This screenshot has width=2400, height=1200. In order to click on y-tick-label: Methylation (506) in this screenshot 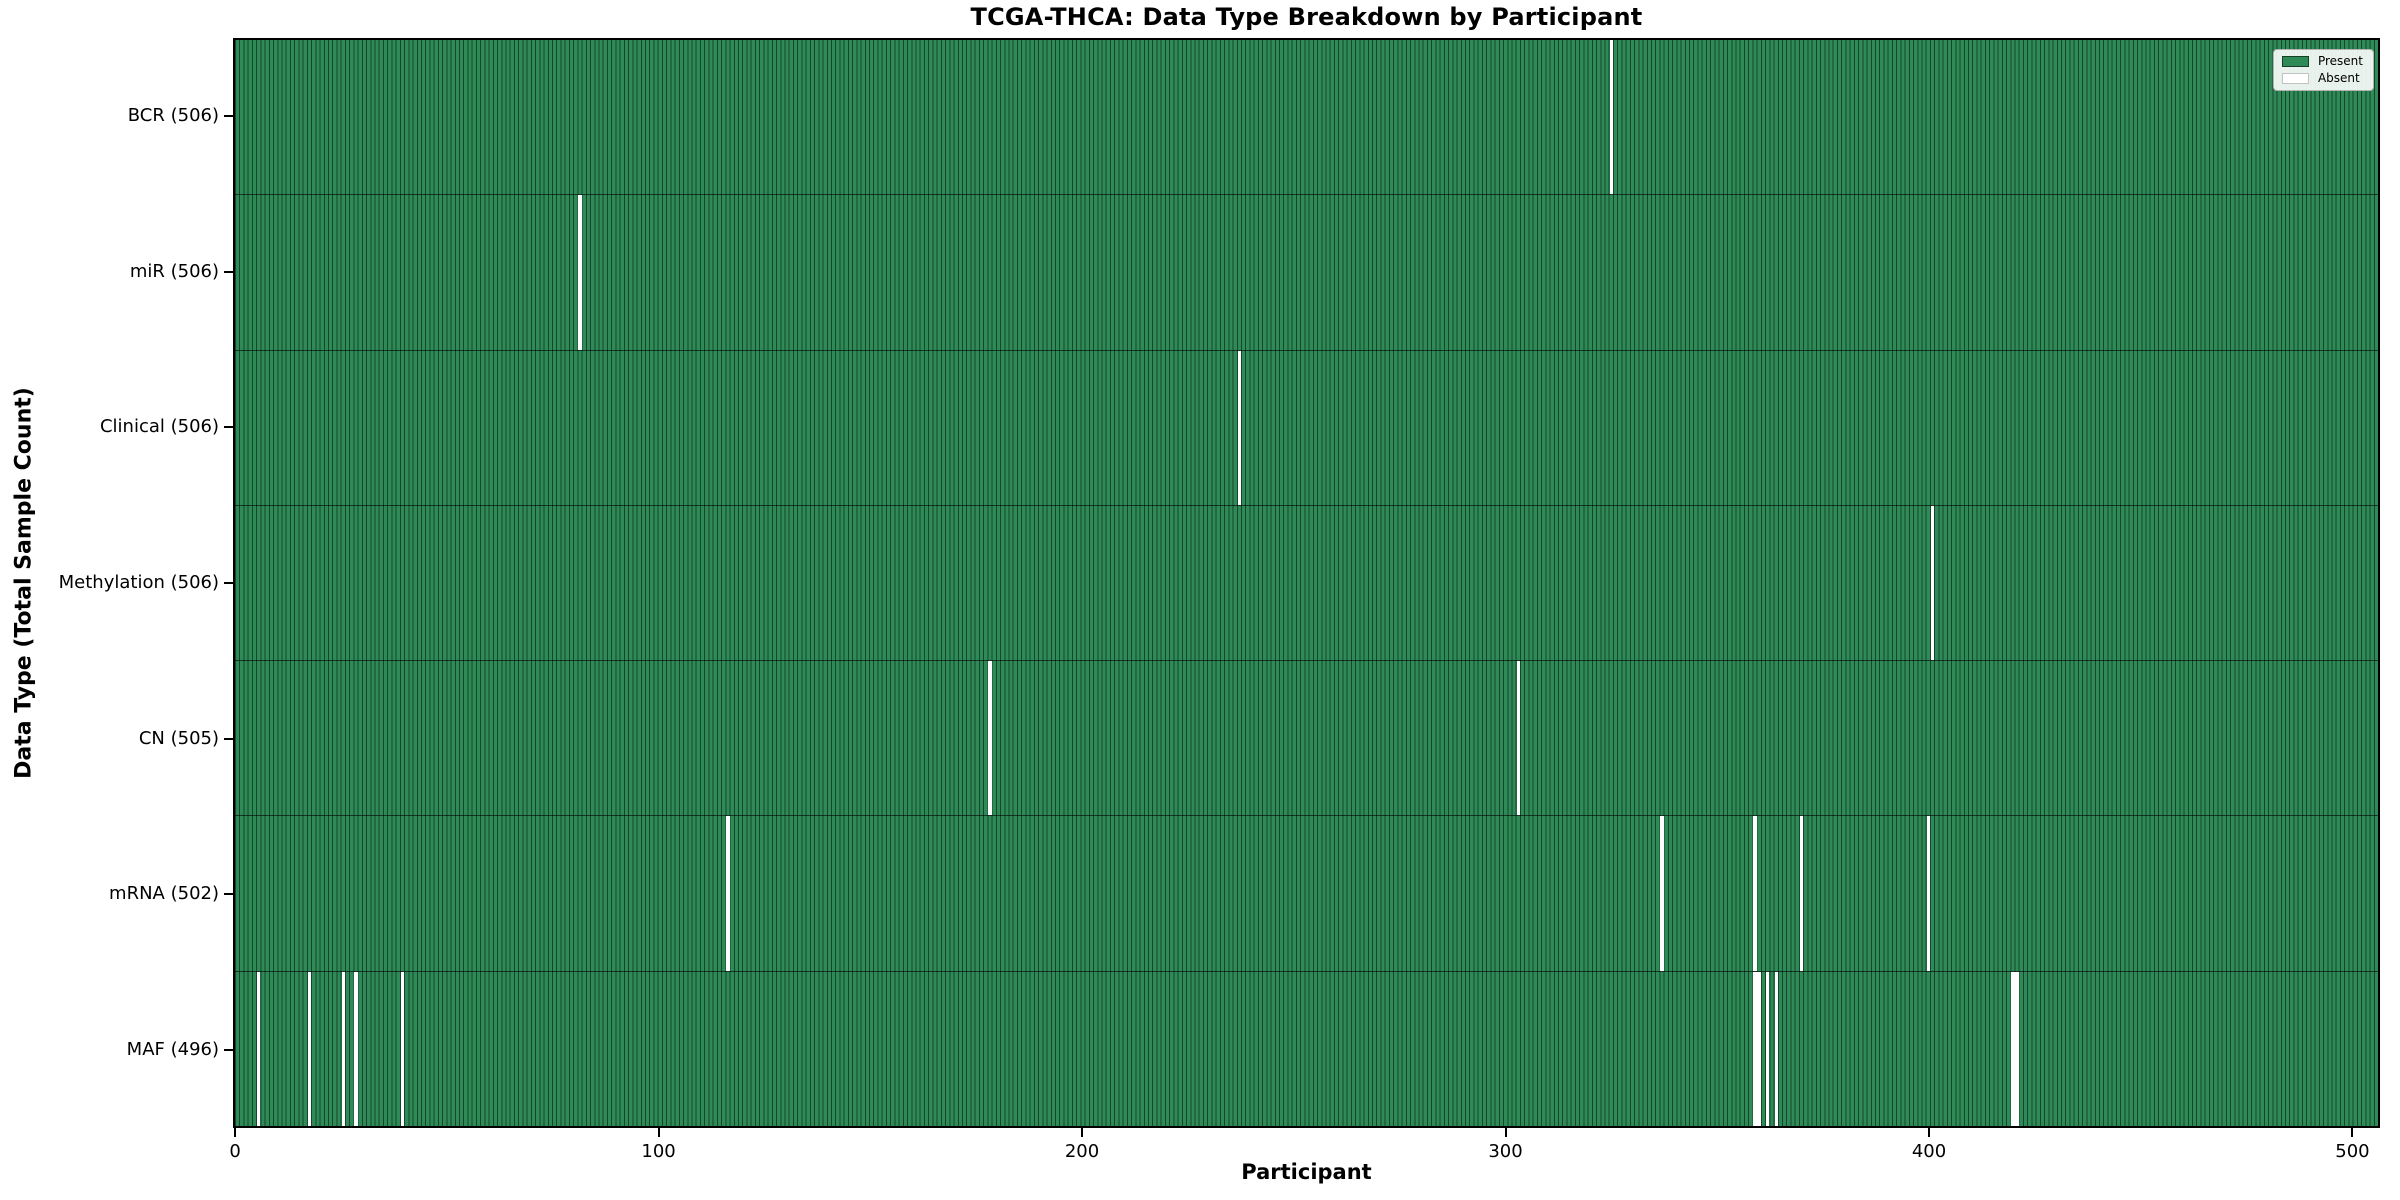, I will do `click(138, 582)`.